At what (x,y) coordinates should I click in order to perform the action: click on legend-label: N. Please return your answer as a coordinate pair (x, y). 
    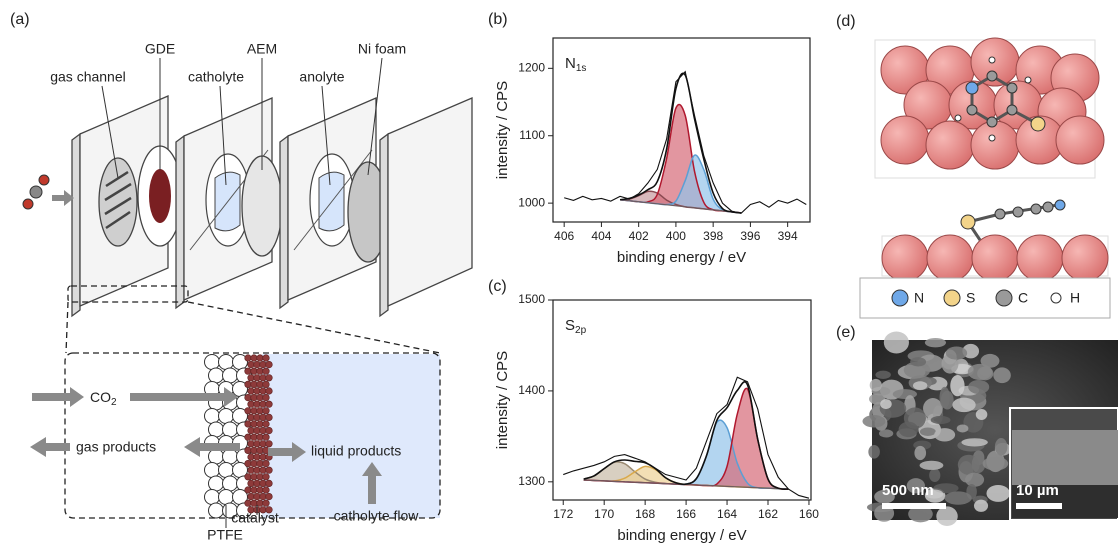
    Looking at the image, I should click on (919, 298).